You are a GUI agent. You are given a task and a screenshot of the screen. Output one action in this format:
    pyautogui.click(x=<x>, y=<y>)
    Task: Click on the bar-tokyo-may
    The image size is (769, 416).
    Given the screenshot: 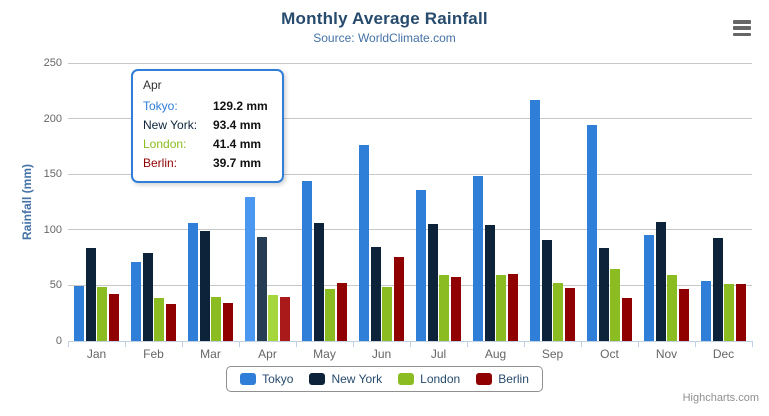 What is the action you would take?
    pyautogui.click(x=307, y=260)
    